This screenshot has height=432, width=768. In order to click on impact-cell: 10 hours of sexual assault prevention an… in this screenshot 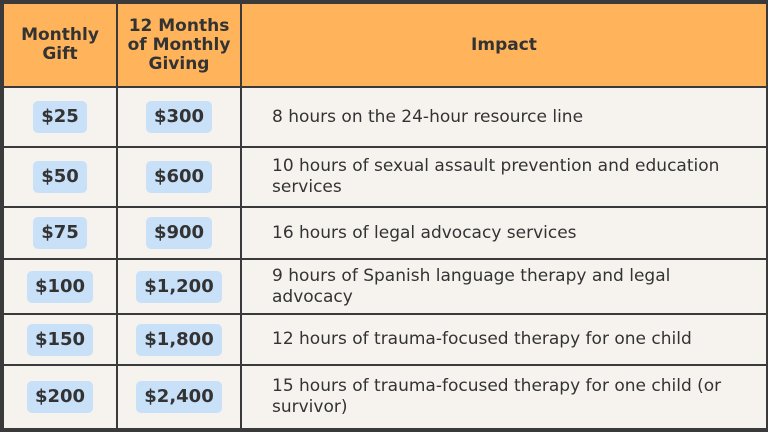, I will do `click(504, 177)`.